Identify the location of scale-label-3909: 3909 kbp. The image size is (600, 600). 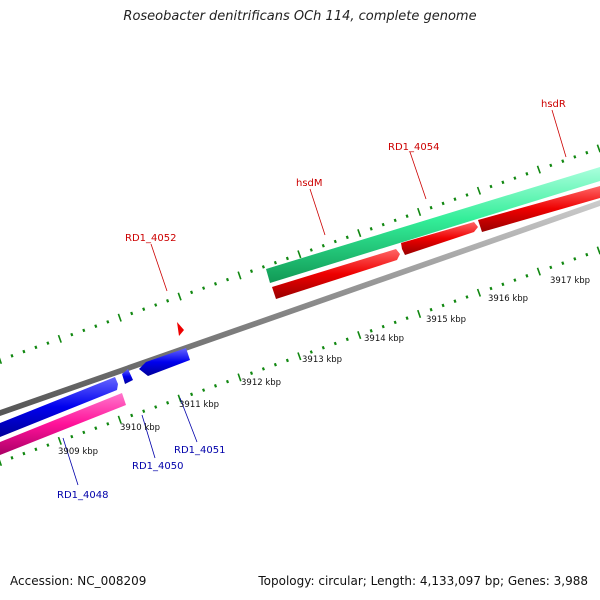
(78, 452).